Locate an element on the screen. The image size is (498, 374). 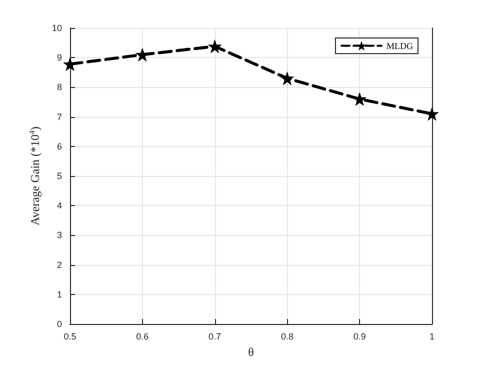
y-tick-label: 3 is located at coordinates (59, 235).